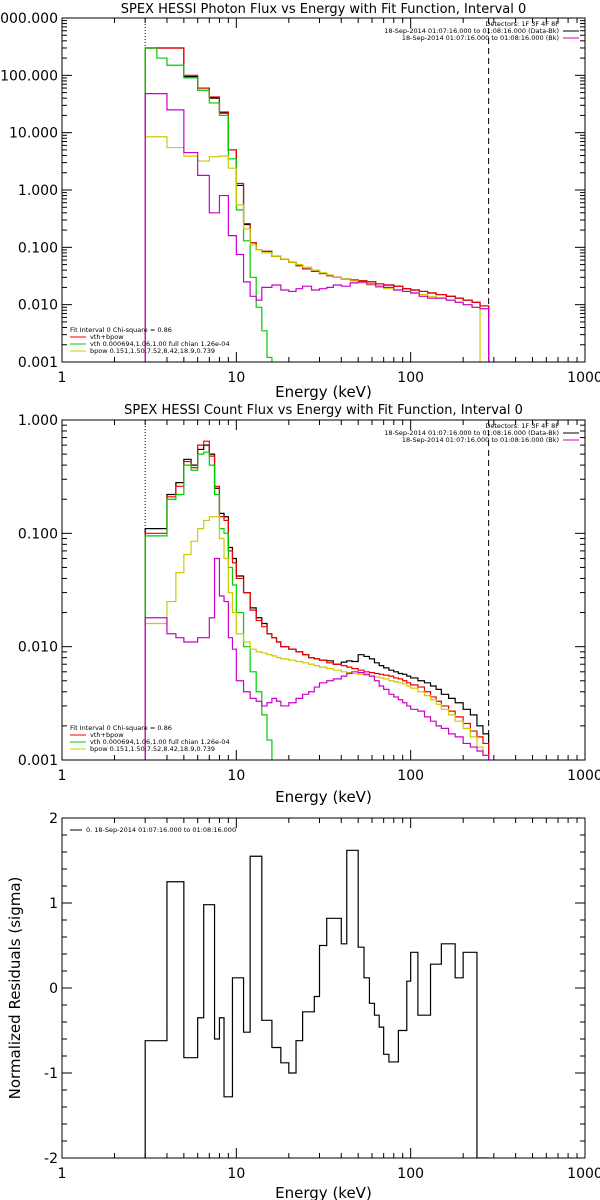 The height and width of the screenshot is (1200, 600). What do you see at coordinates (53, 904) in the screenshot?
I see `y-tick-label: 1` at bounding box center [53, 904].